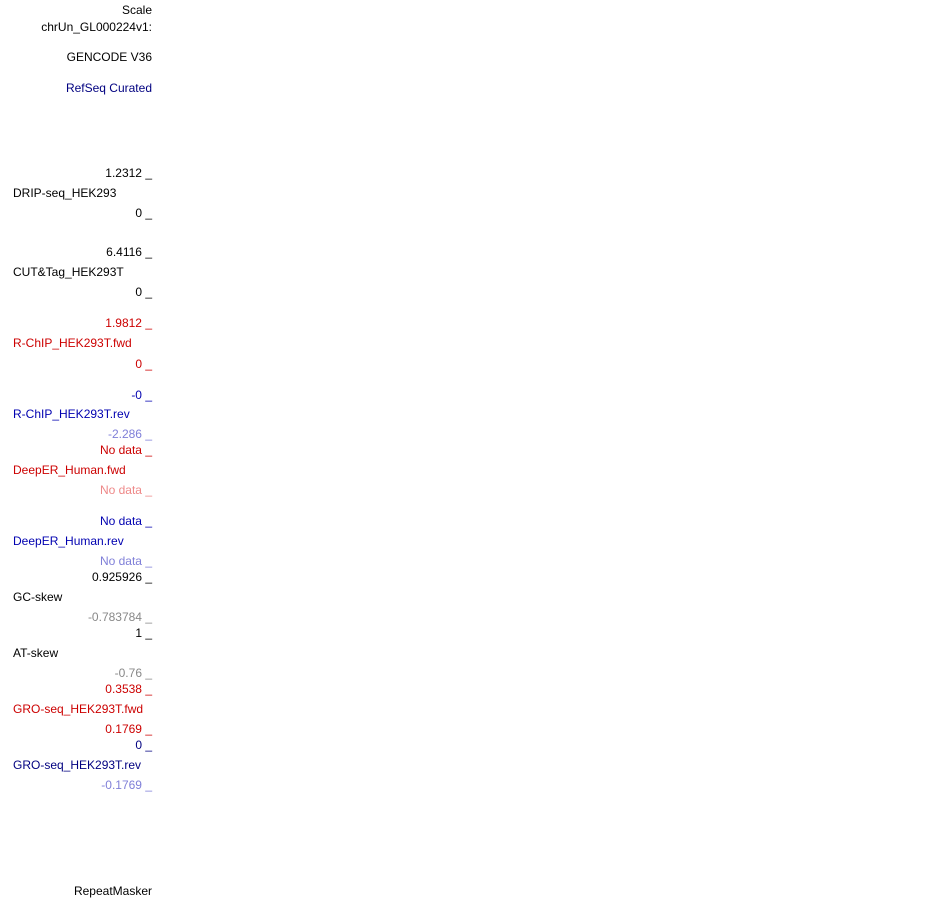 The height and width of the screenshot is (900, 950). What do you see at coordinates (129, 434) in the screenshot?
I see `track-scale-label: -2.286 _` at bounding box center [129, 434].